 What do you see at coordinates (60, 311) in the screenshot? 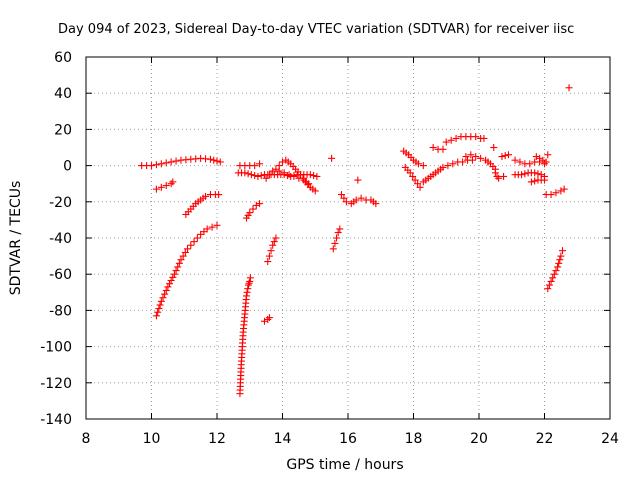
I see `y-tick-label: -80` at bounding box center [60, 311].